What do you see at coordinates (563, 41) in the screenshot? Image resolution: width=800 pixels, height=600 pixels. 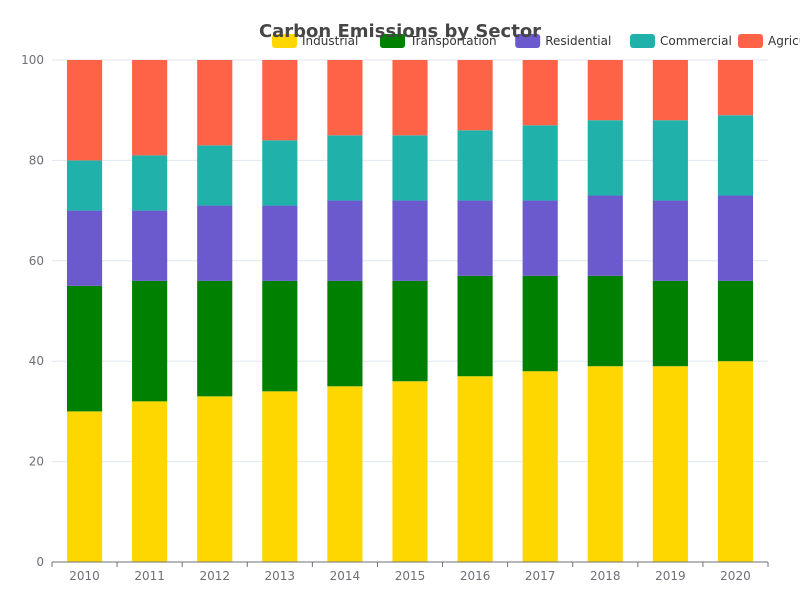 I see `legend-item-residential: Residential` at bounding box center [563, 41].